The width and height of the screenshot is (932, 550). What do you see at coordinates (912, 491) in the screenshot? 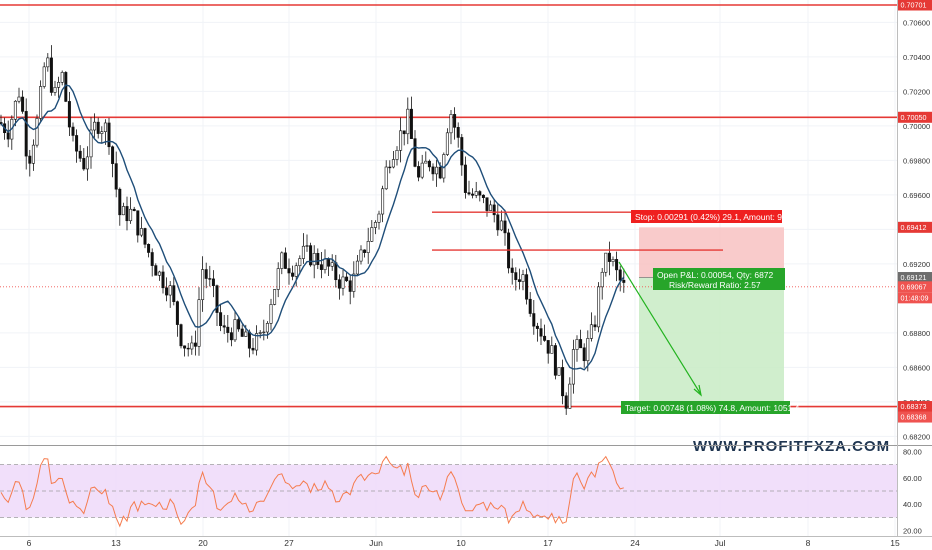
I see `rsi-axis-ticks: 80.00 60.00 40.00 20.00` at bounding box center [912, 491].